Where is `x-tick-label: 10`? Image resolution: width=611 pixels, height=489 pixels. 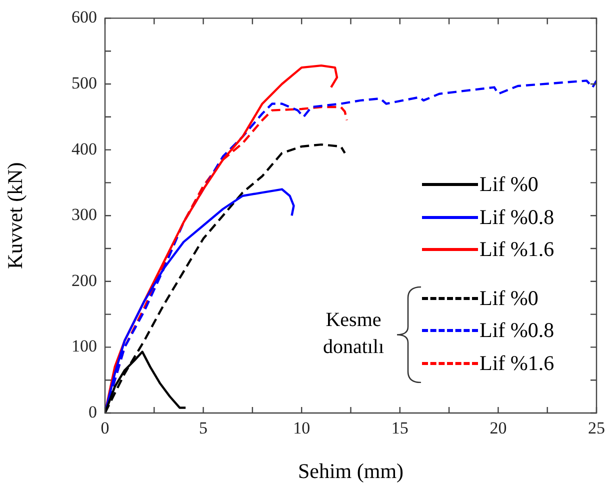
x-tick-label: 10 is located at coordinates (301, 428).